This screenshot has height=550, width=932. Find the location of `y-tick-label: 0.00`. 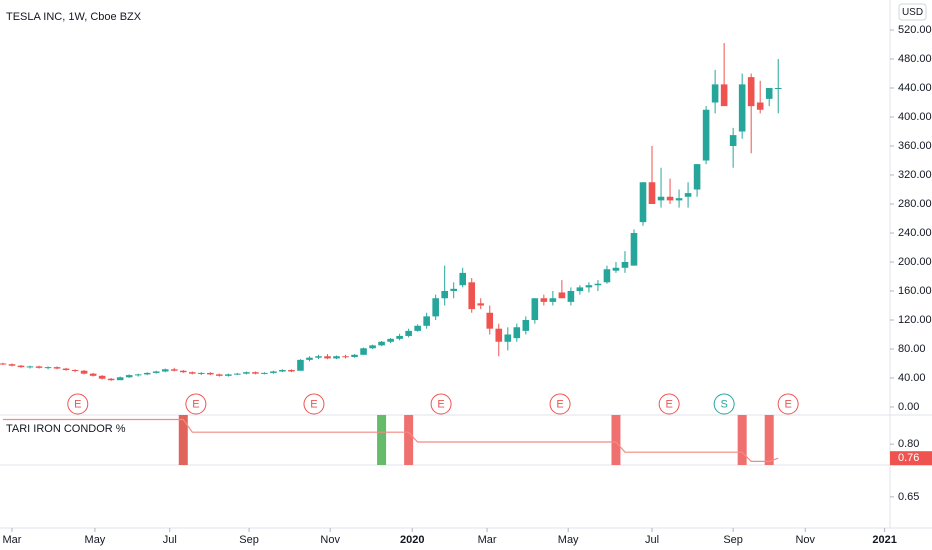

y-tick-label: 0.00 is located at coordinates (908, 407).